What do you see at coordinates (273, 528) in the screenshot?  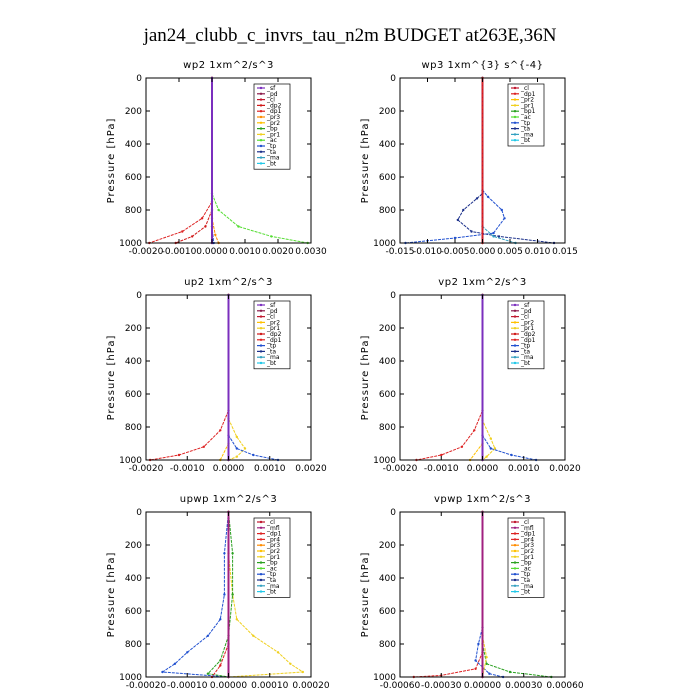 I see `legend-label: _mfl` at bounding box center [273, 528].